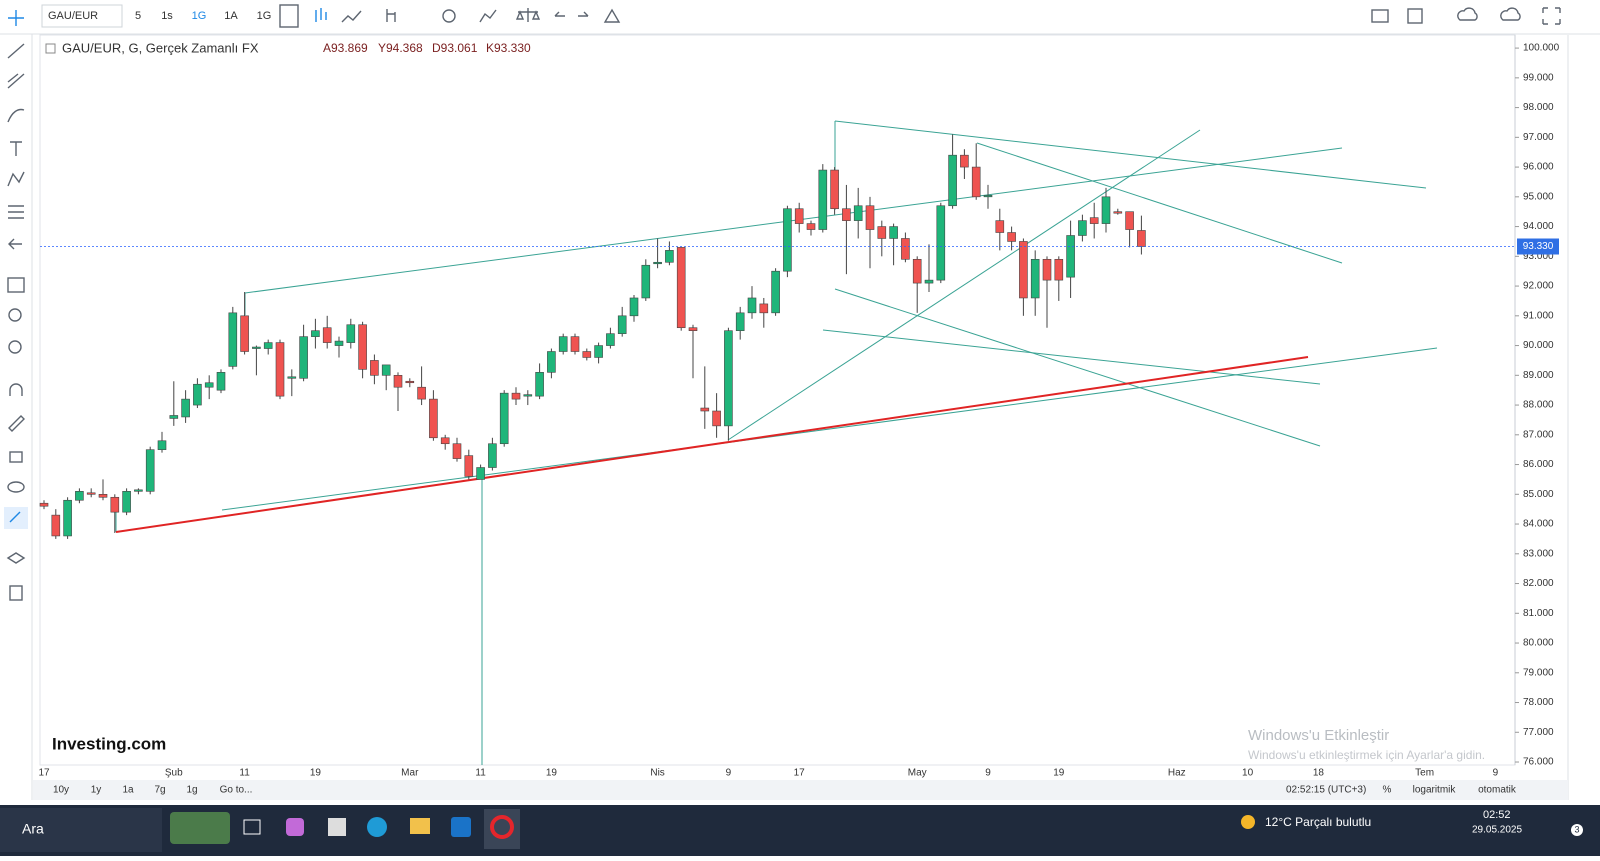 Image resolution: width=1600 pixels, height=861 pixels. I want to click on brush-tool, so click(16, 115).